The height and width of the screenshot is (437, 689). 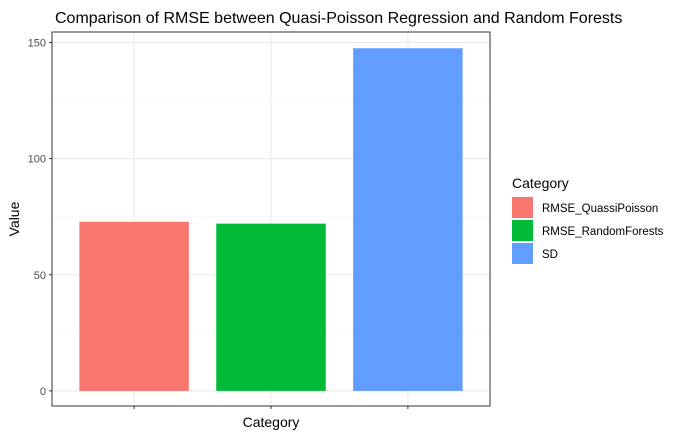 I want to click on bar-rmse-quassipoisson, so click(x=134, y=306).